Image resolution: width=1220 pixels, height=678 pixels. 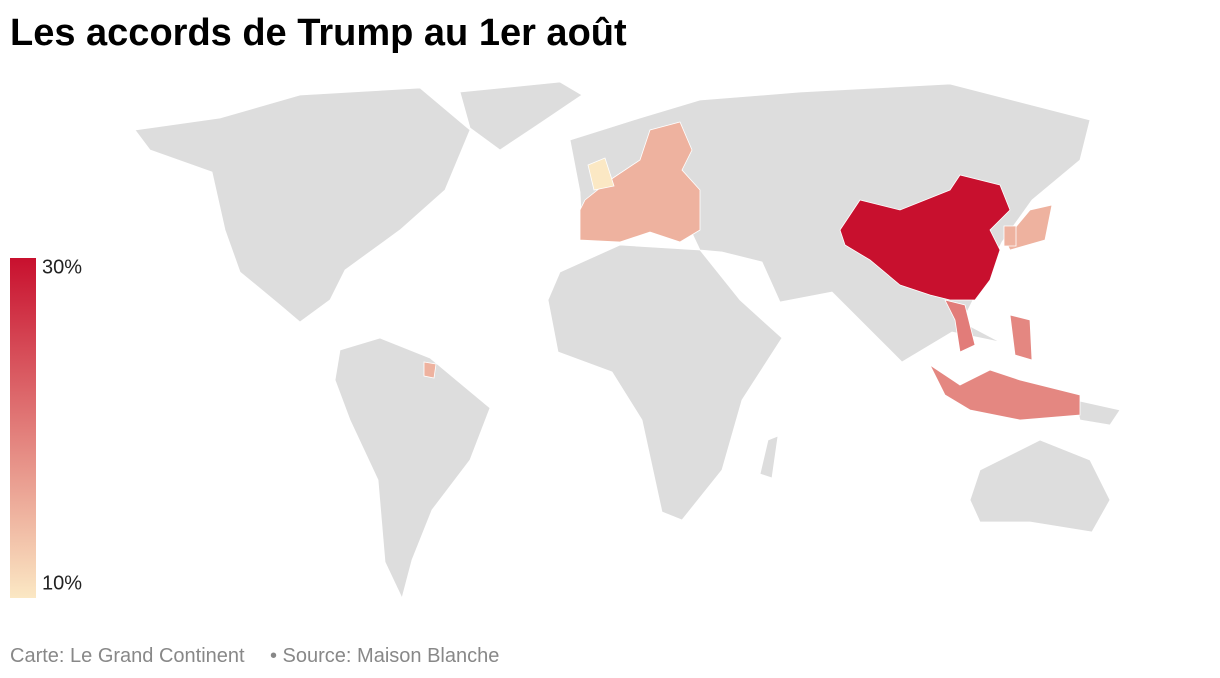 I want to click on credit: Carte: Le Grand Continent, so click(x=127, y=656).